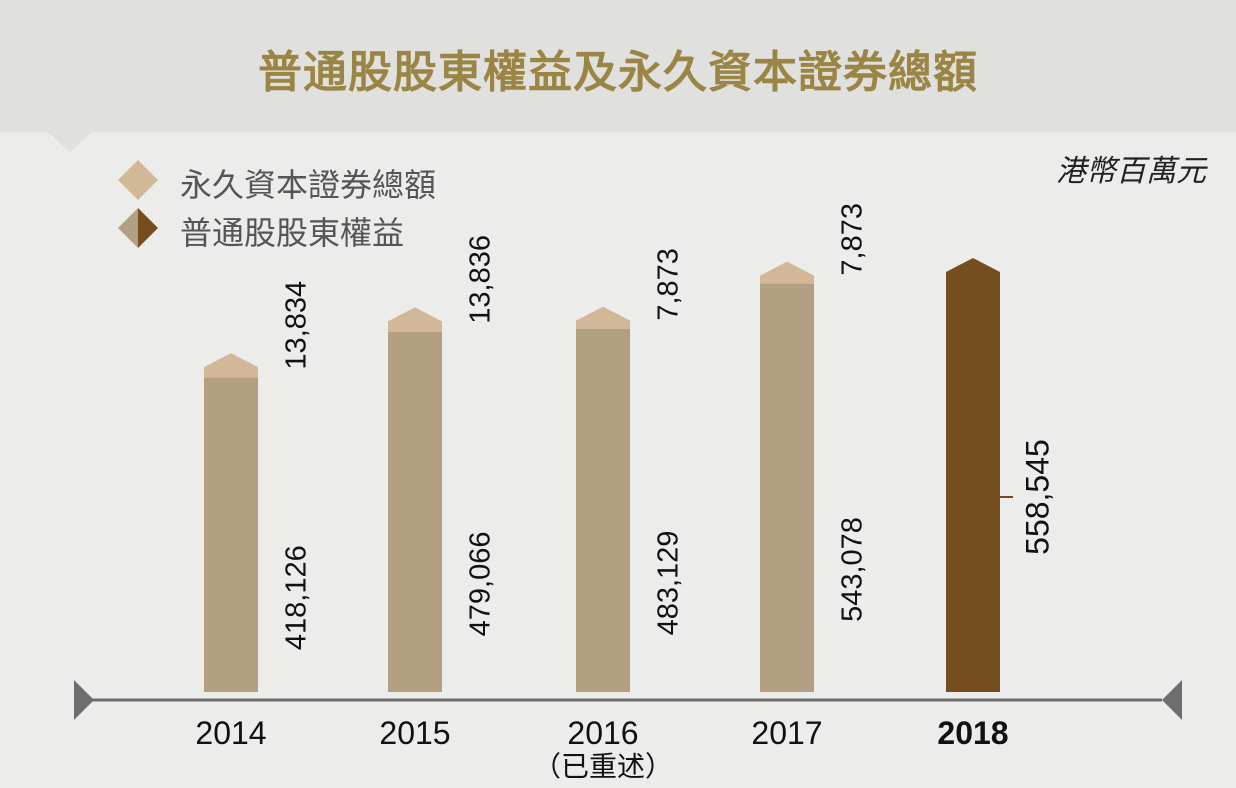 The height and width of the screenshot is (788, 1236). What do you see at coordinates (297, 597) in the screenshot?
I see `label-equity-2014: 418,126` at bounding box center [297, 597].